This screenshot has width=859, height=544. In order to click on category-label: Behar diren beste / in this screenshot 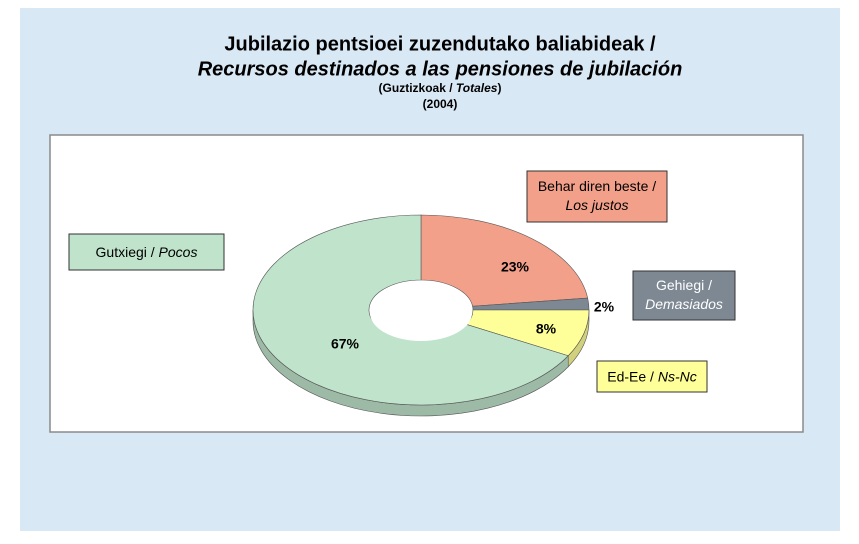, I will do `click(597, 186)`.